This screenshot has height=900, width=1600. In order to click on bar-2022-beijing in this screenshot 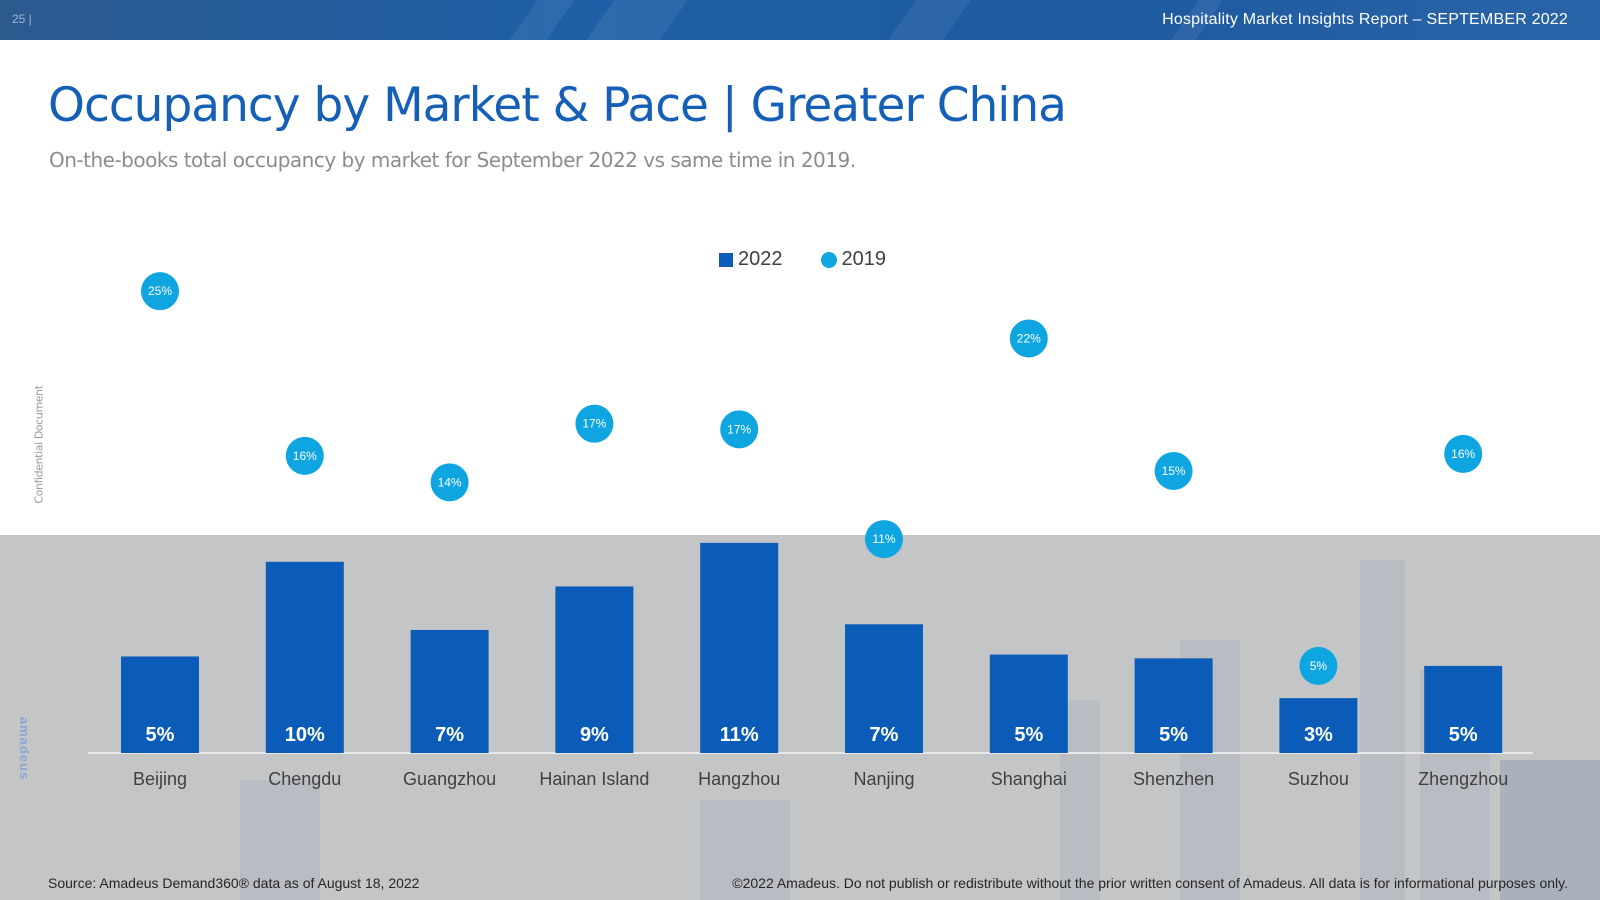, I will do `click(160, 704)`.